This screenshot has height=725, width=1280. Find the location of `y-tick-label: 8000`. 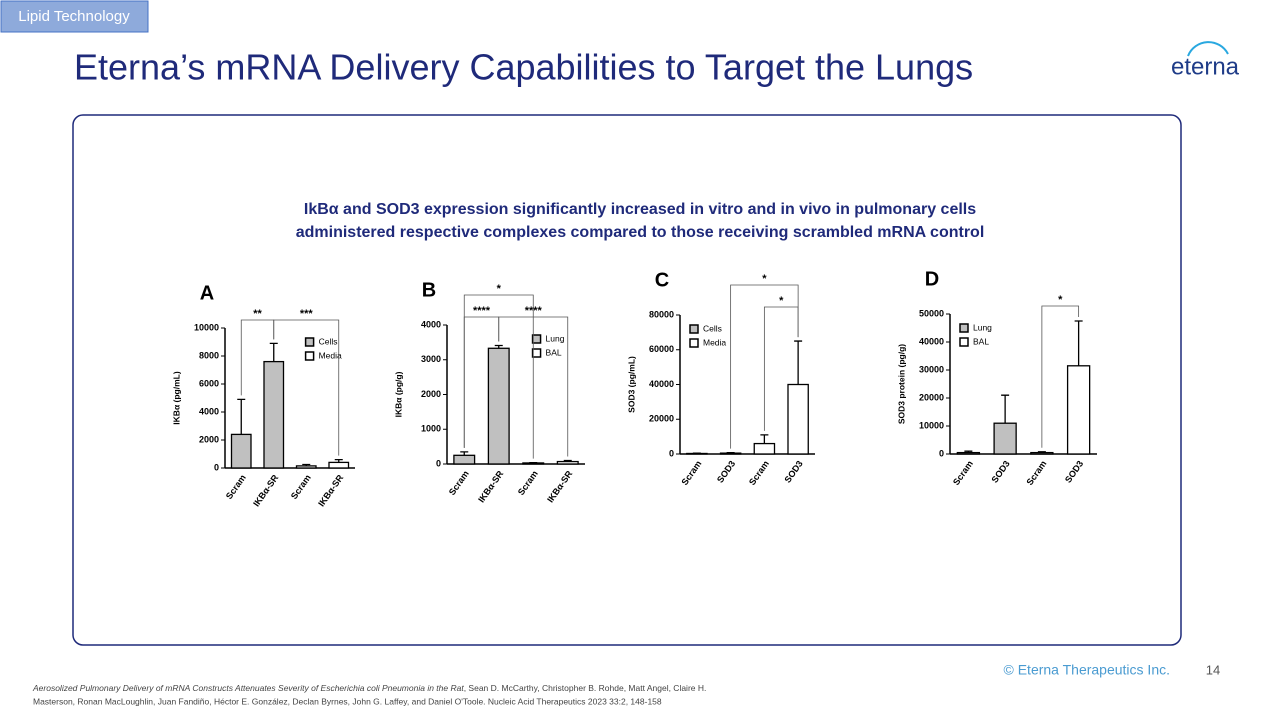

y-tick-label: 8000 is located at coordinates (209, 355).